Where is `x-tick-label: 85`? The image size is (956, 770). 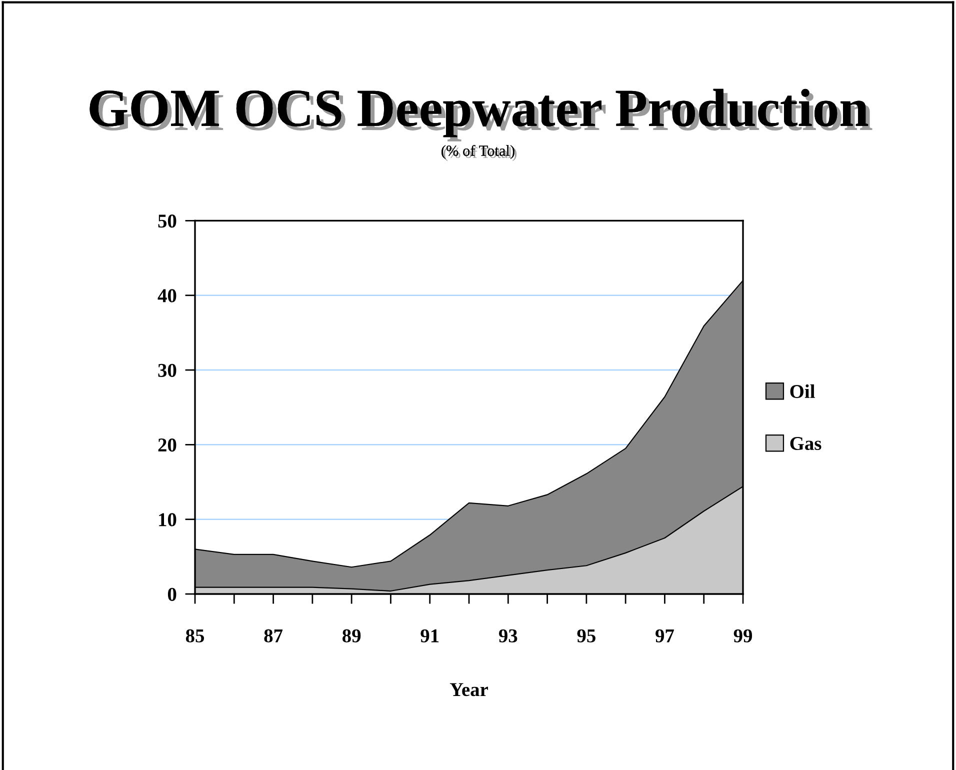
x-tick-label: 85 is located at coordinates (195, 635).